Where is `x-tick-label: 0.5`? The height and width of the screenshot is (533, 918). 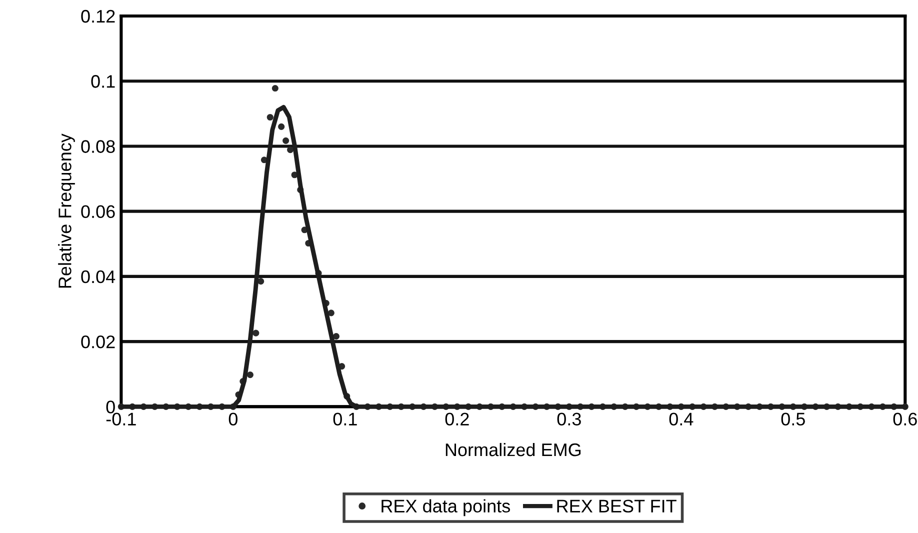
x-tick-label: 0.5 is located at coordinates (793, 419).